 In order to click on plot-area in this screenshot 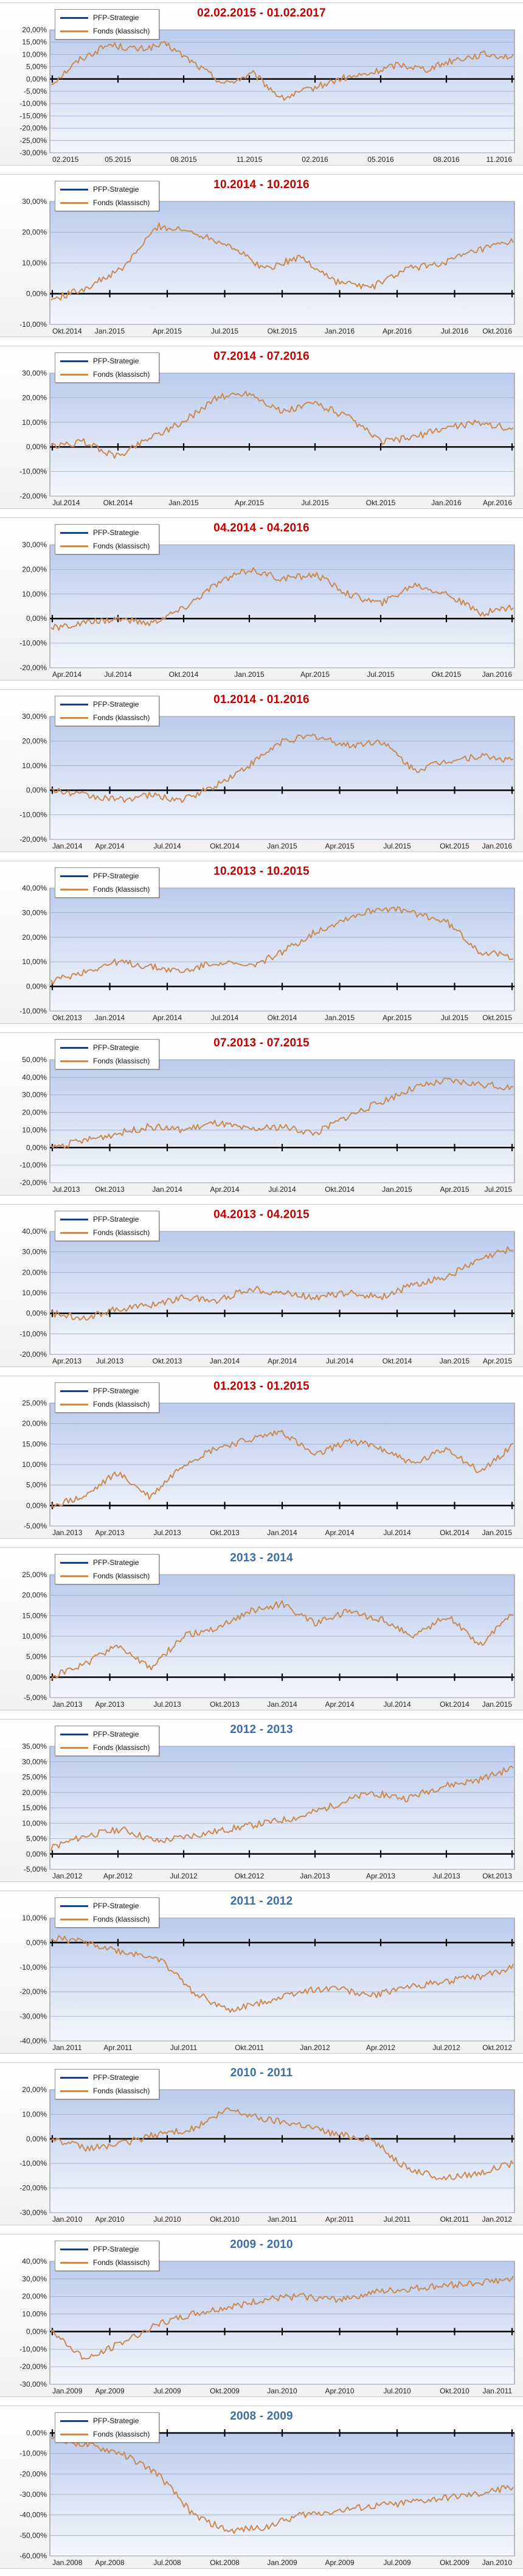, I will do `click(282, 606)`.